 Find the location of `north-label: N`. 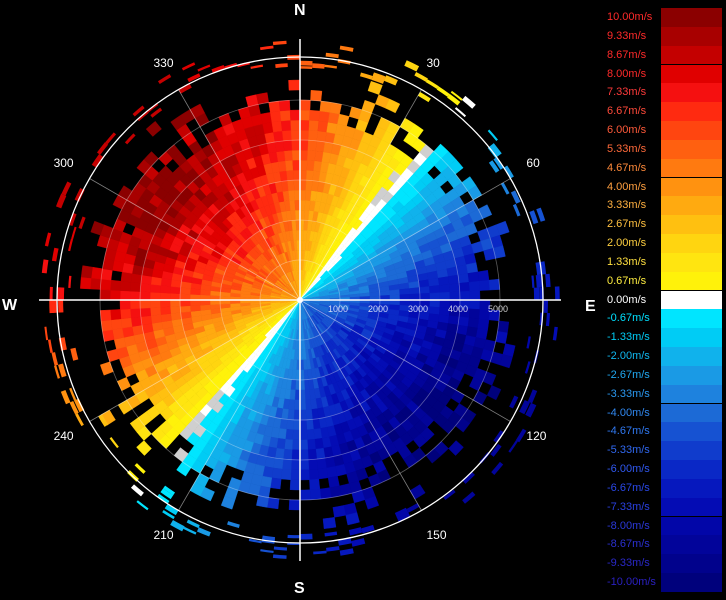

north-label: N is located at coordinates (300, 10).